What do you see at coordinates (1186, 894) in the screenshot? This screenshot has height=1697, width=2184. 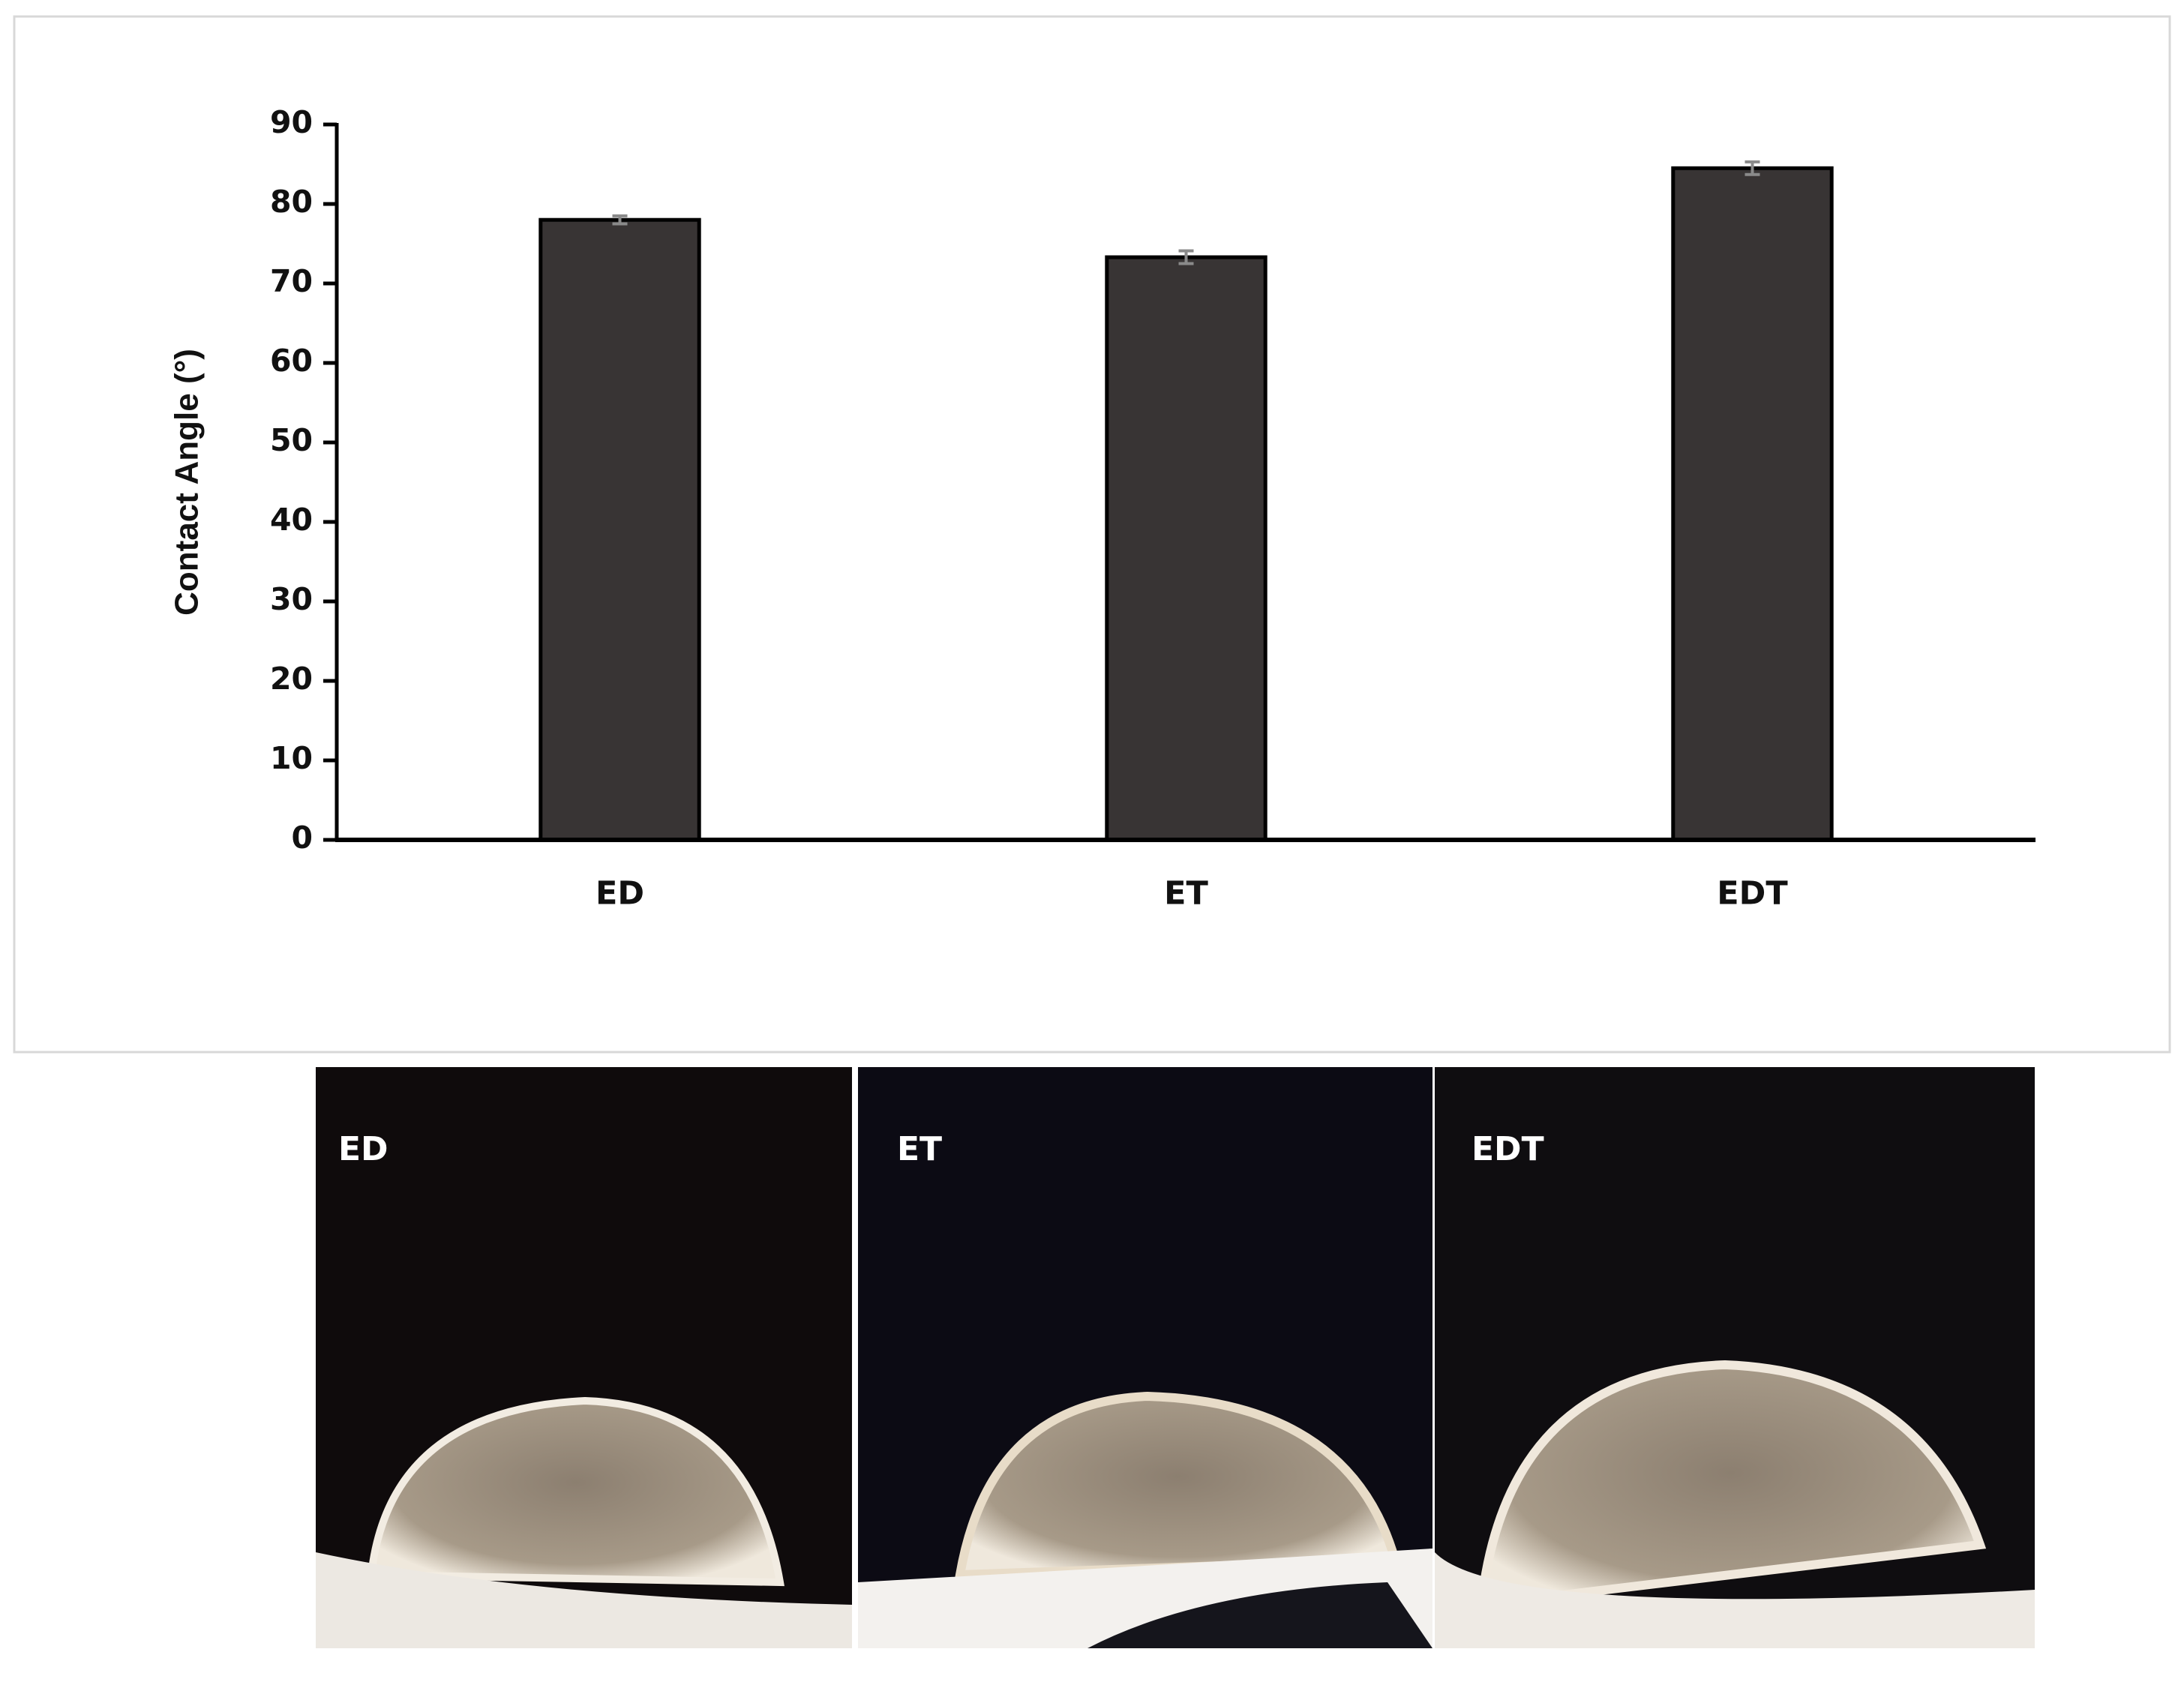 I see `x-tick-label: ET` at bounding box center [1186, 894].